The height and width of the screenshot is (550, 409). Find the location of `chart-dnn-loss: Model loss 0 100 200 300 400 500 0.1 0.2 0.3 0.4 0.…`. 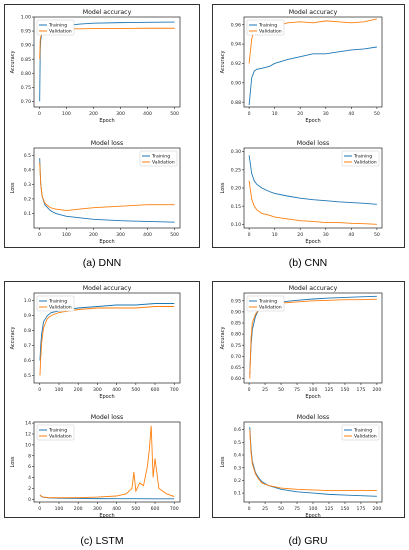

chart-dnn-loss: Model loss 0 100 200 300 400 500 0.1 0.2 0.3 0.4 0.… is located at coordinates (95, 192).